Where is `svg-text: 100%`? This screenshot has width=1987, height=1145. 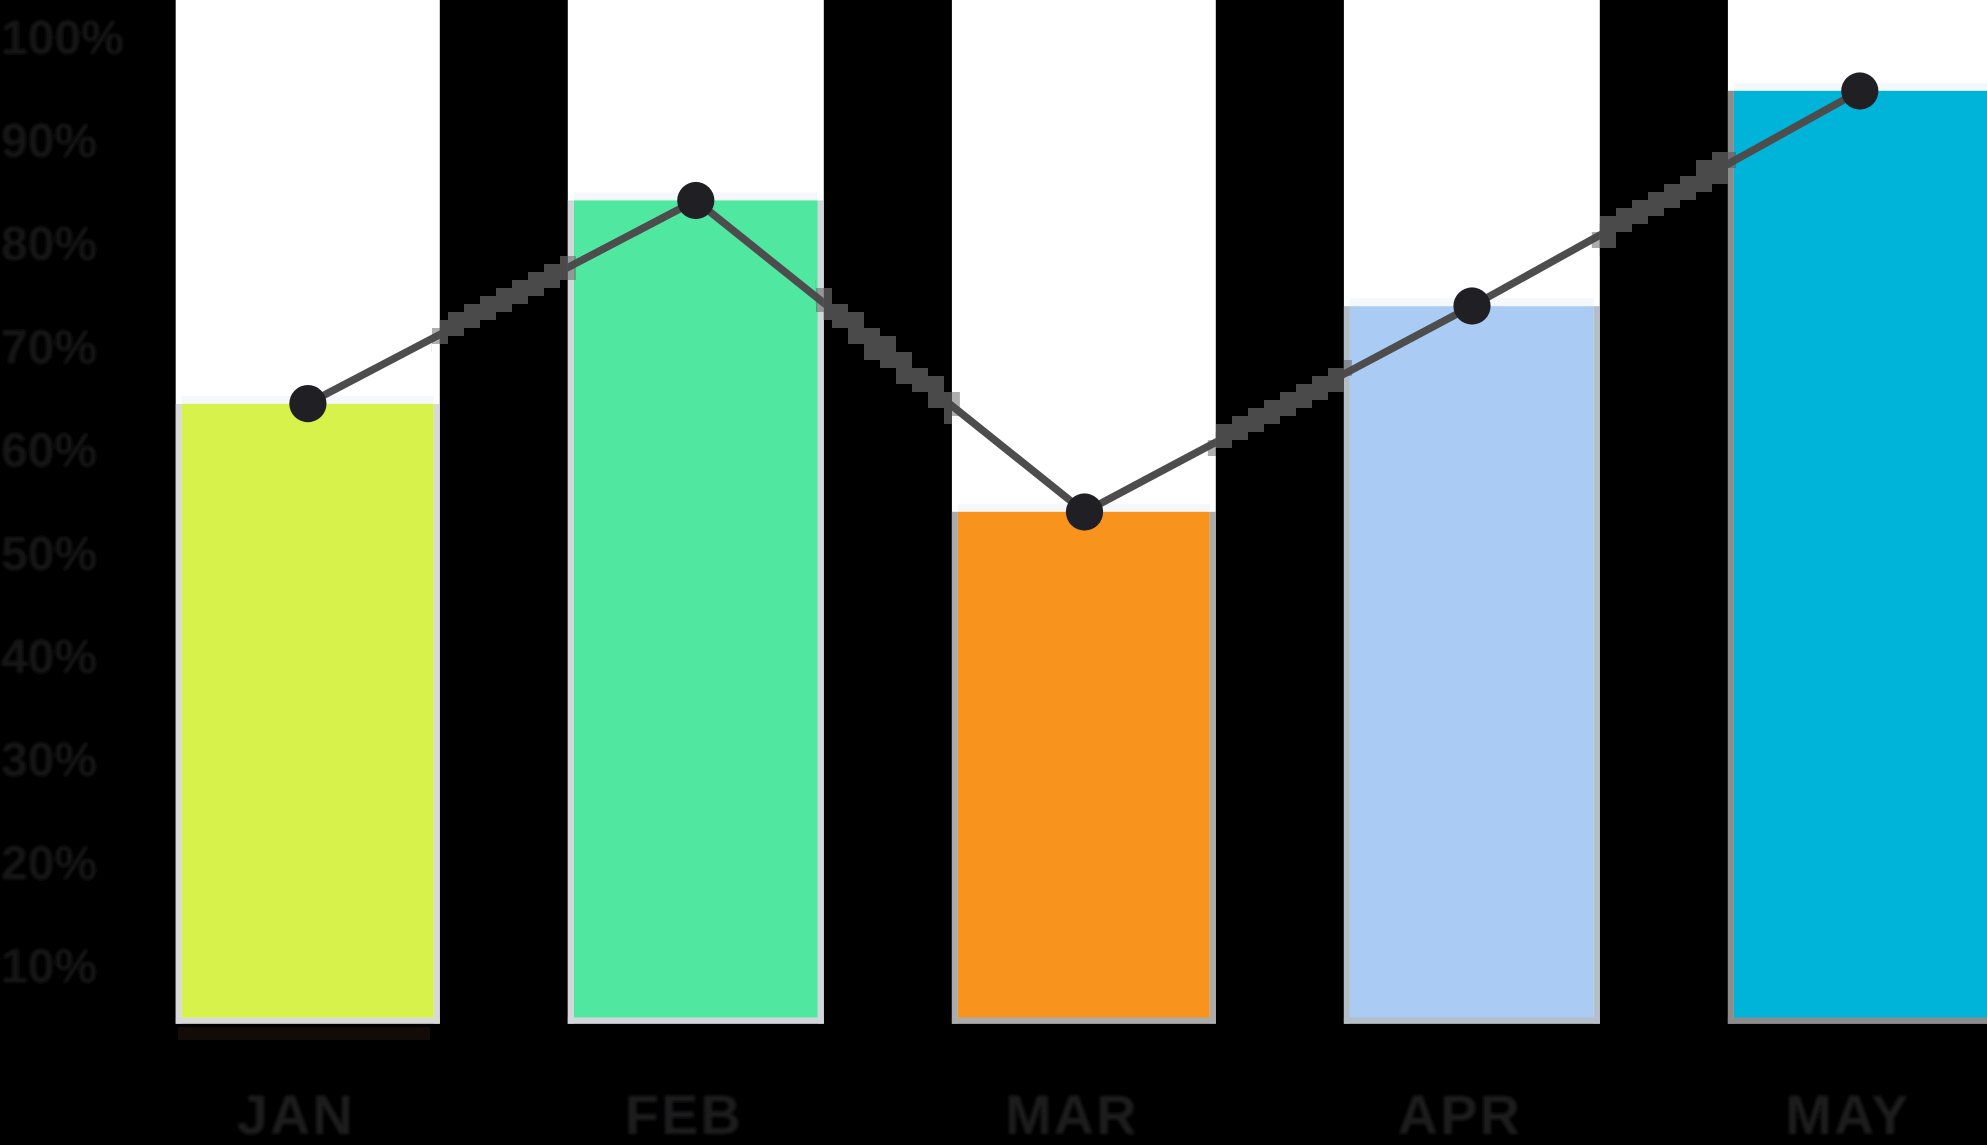
svg-text: 100% is located at coordinates (62, 38).